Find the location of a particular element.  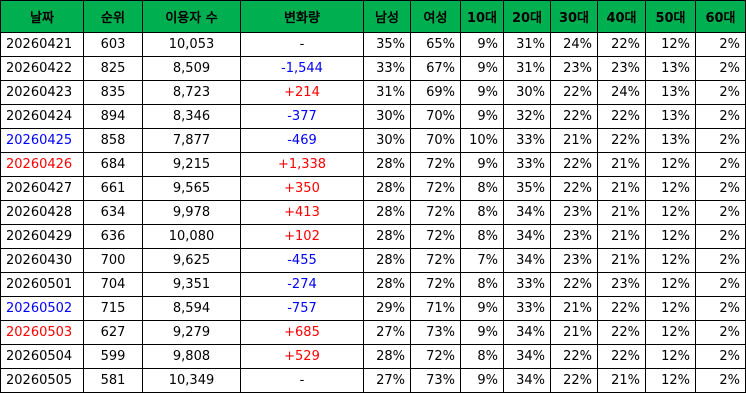

table-cell: -1,544 is located at coordinates (302, 68).